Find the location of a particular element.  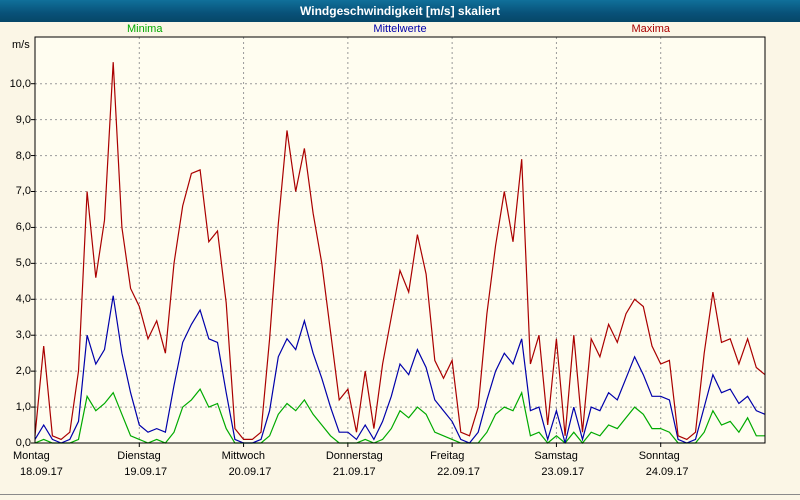

x-day-name-label: Mittwoch is located at coordinates (243, 456).